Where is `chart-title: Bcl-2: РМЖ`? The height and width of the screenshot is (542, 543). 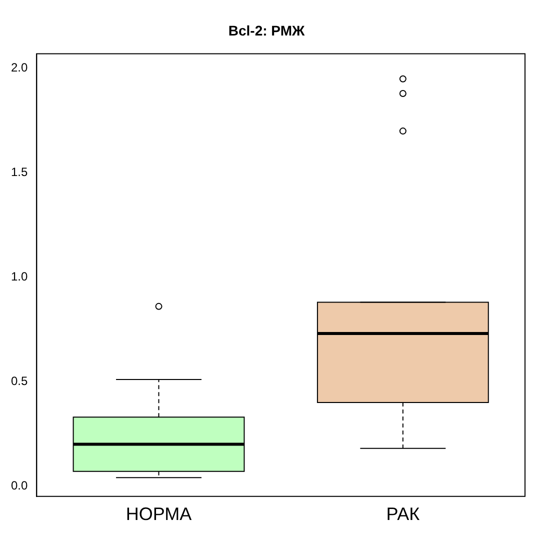 chart-title: Bcl-2: РМЖ is located at coordinates (266, 30).